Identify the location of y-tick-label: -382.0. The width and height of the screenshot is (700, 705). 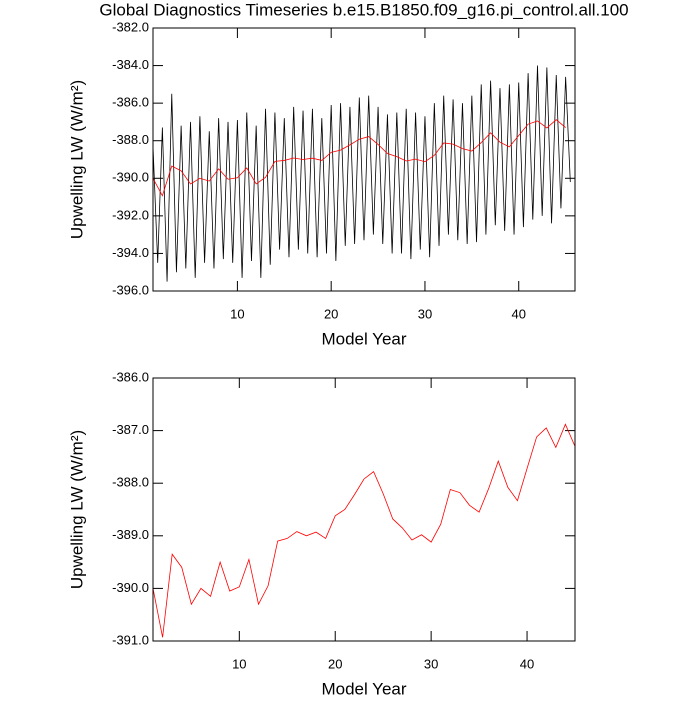
(130, 26).